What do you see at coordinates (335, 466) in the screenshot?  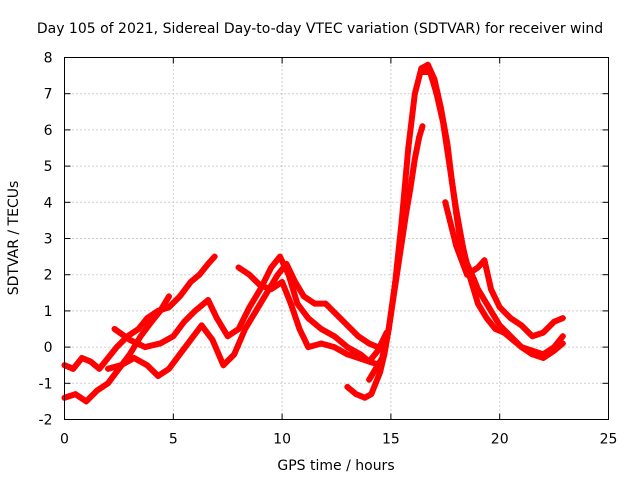 I see `x-axis-label: GPS time / hours` at bounding box center [335, 466].